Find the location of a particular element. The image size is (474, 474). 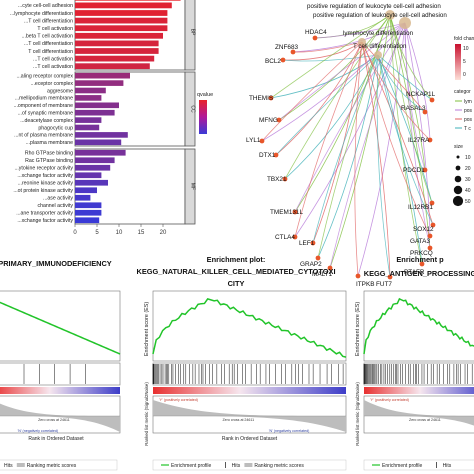

category-label: T cell differentiation is located at coordinates (50, 52).